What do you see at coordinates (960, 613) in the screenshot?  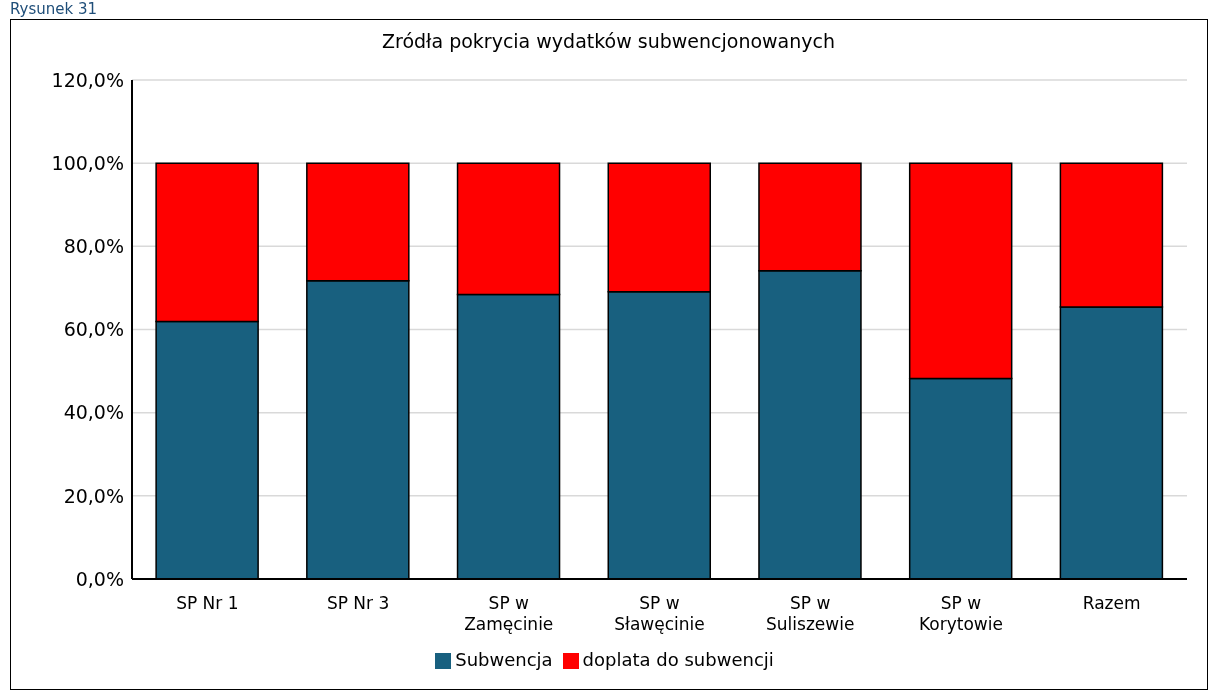 I see `x-tick-label: SP w Korytowie` at bounding box center [960, 613].